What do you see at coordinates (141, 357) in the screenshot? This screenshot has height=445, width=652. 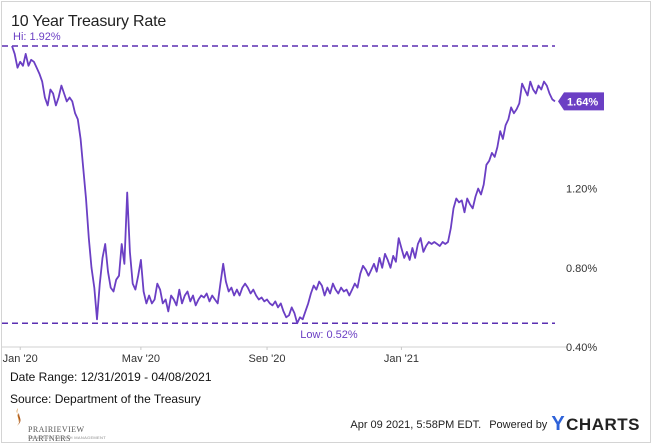 I see `x-tick-label: May '20` at bounding box center [141, 357].